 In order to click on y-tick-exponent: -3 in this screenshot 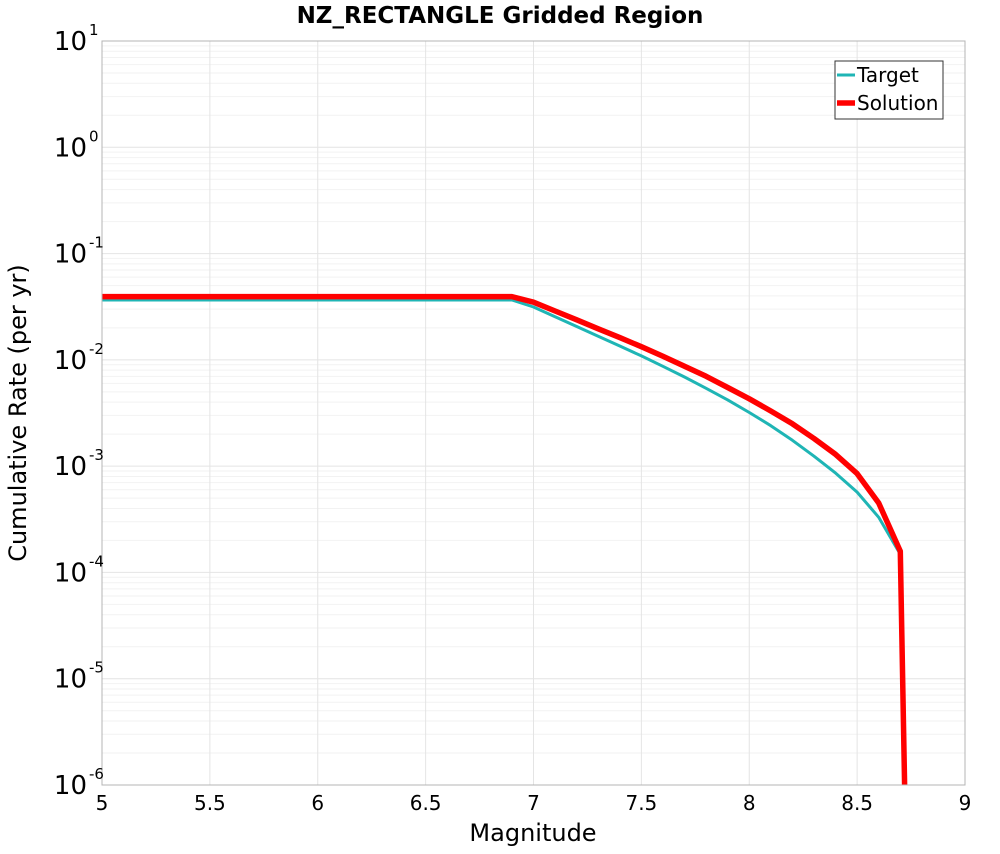, I will do `click(96, 455)`.